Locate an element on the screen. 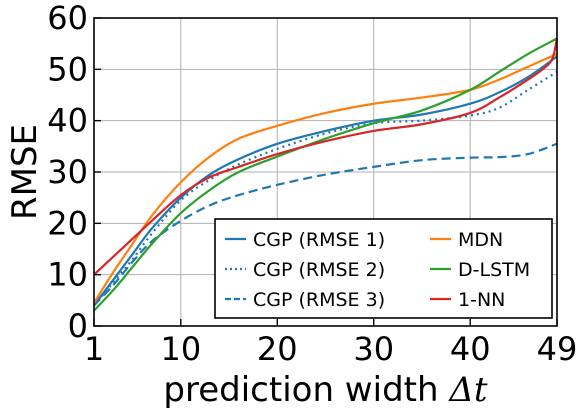 This screenshot has width=585, height=413. x-tick-label: 40 is located at coordinates (470, 349).